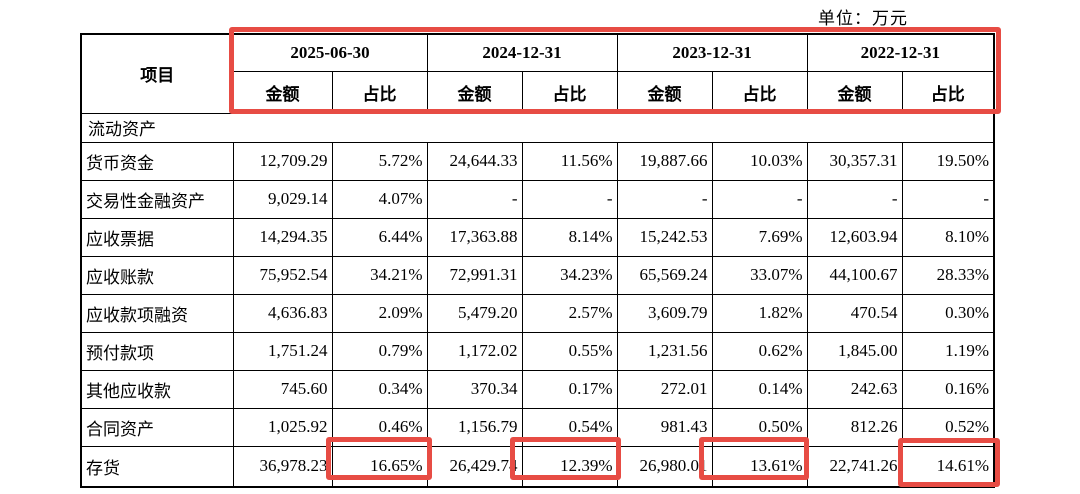 The width and height of the screenshot is (1080, 494). I want to click on amount-cell: 1,172.02, so click(474, 351).